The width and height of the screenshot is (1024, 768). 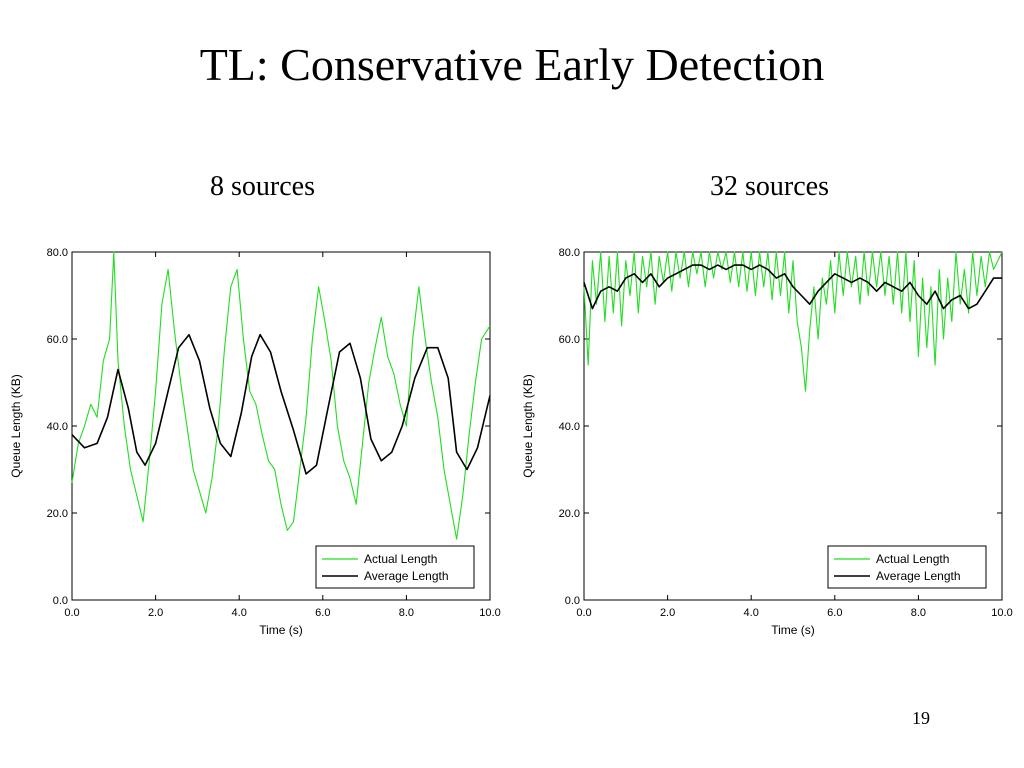 I want to click on chart-caption-32-sources: 32 sources, so click(x=769, y=186).